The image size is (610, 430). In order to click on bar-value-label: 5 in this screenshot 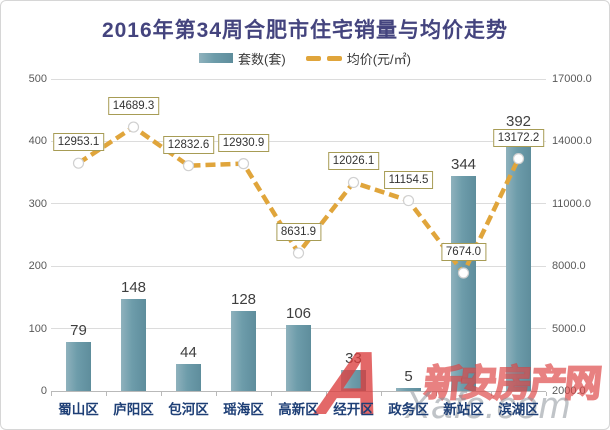, I will do `click(408, 376)`.